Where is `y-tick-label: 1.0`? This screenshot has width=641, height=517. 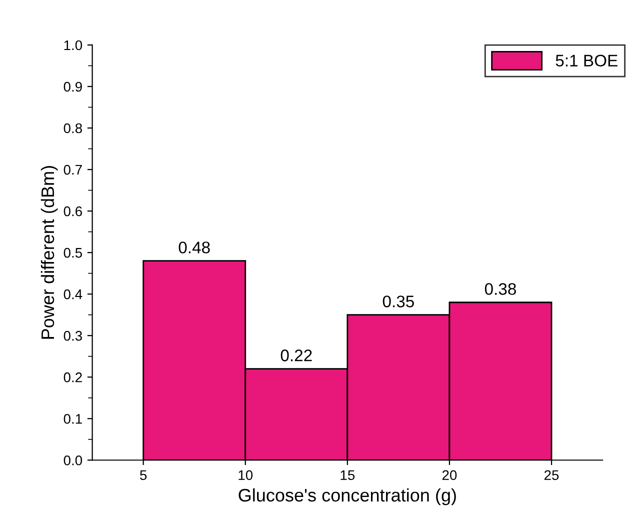 y-tick-label: 1.0 is located at coordinates (73, 45).